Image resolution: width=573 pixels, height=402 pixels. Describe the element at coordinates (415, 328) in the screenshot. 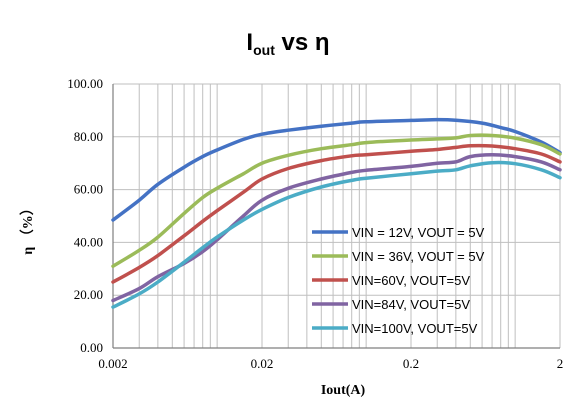

I see `legend-label: VIN=100V, VOUT=5V` at that location.